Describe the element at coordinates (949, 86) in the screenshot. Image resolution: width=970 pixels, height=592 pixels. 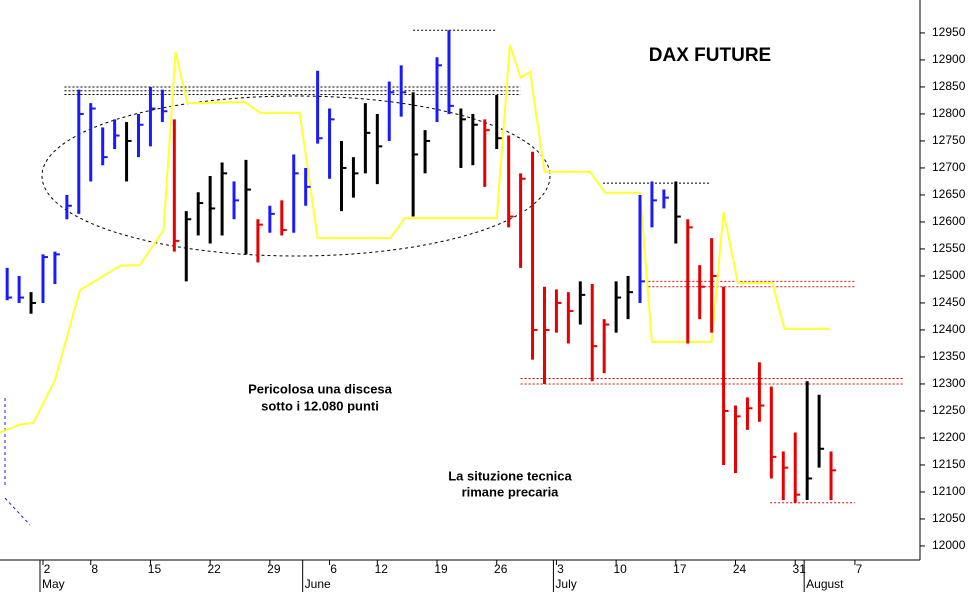
I see `y-tick-label: 12850` at that location.